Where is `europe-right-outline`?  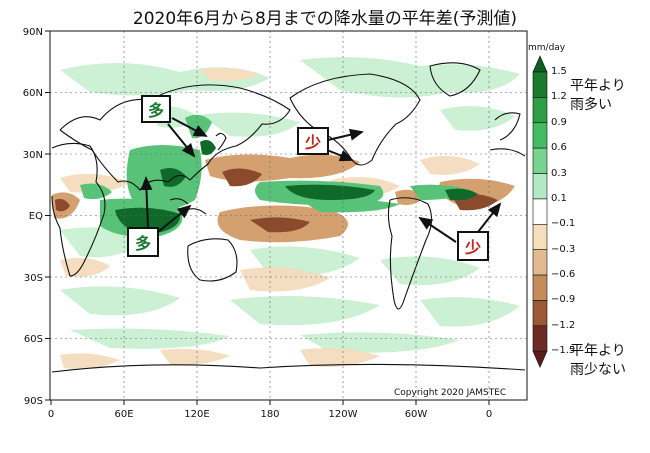 europe-right-outline is located at coordinates (507, 126).